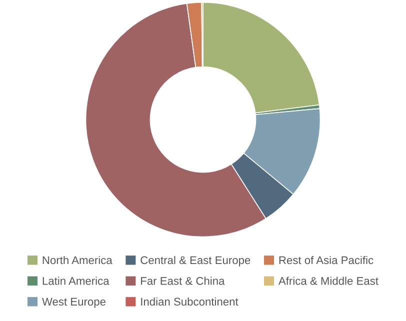  Describe the element at coordinates (74, 303) in the screenshot. I see `legend-label: West Europe` at that location.